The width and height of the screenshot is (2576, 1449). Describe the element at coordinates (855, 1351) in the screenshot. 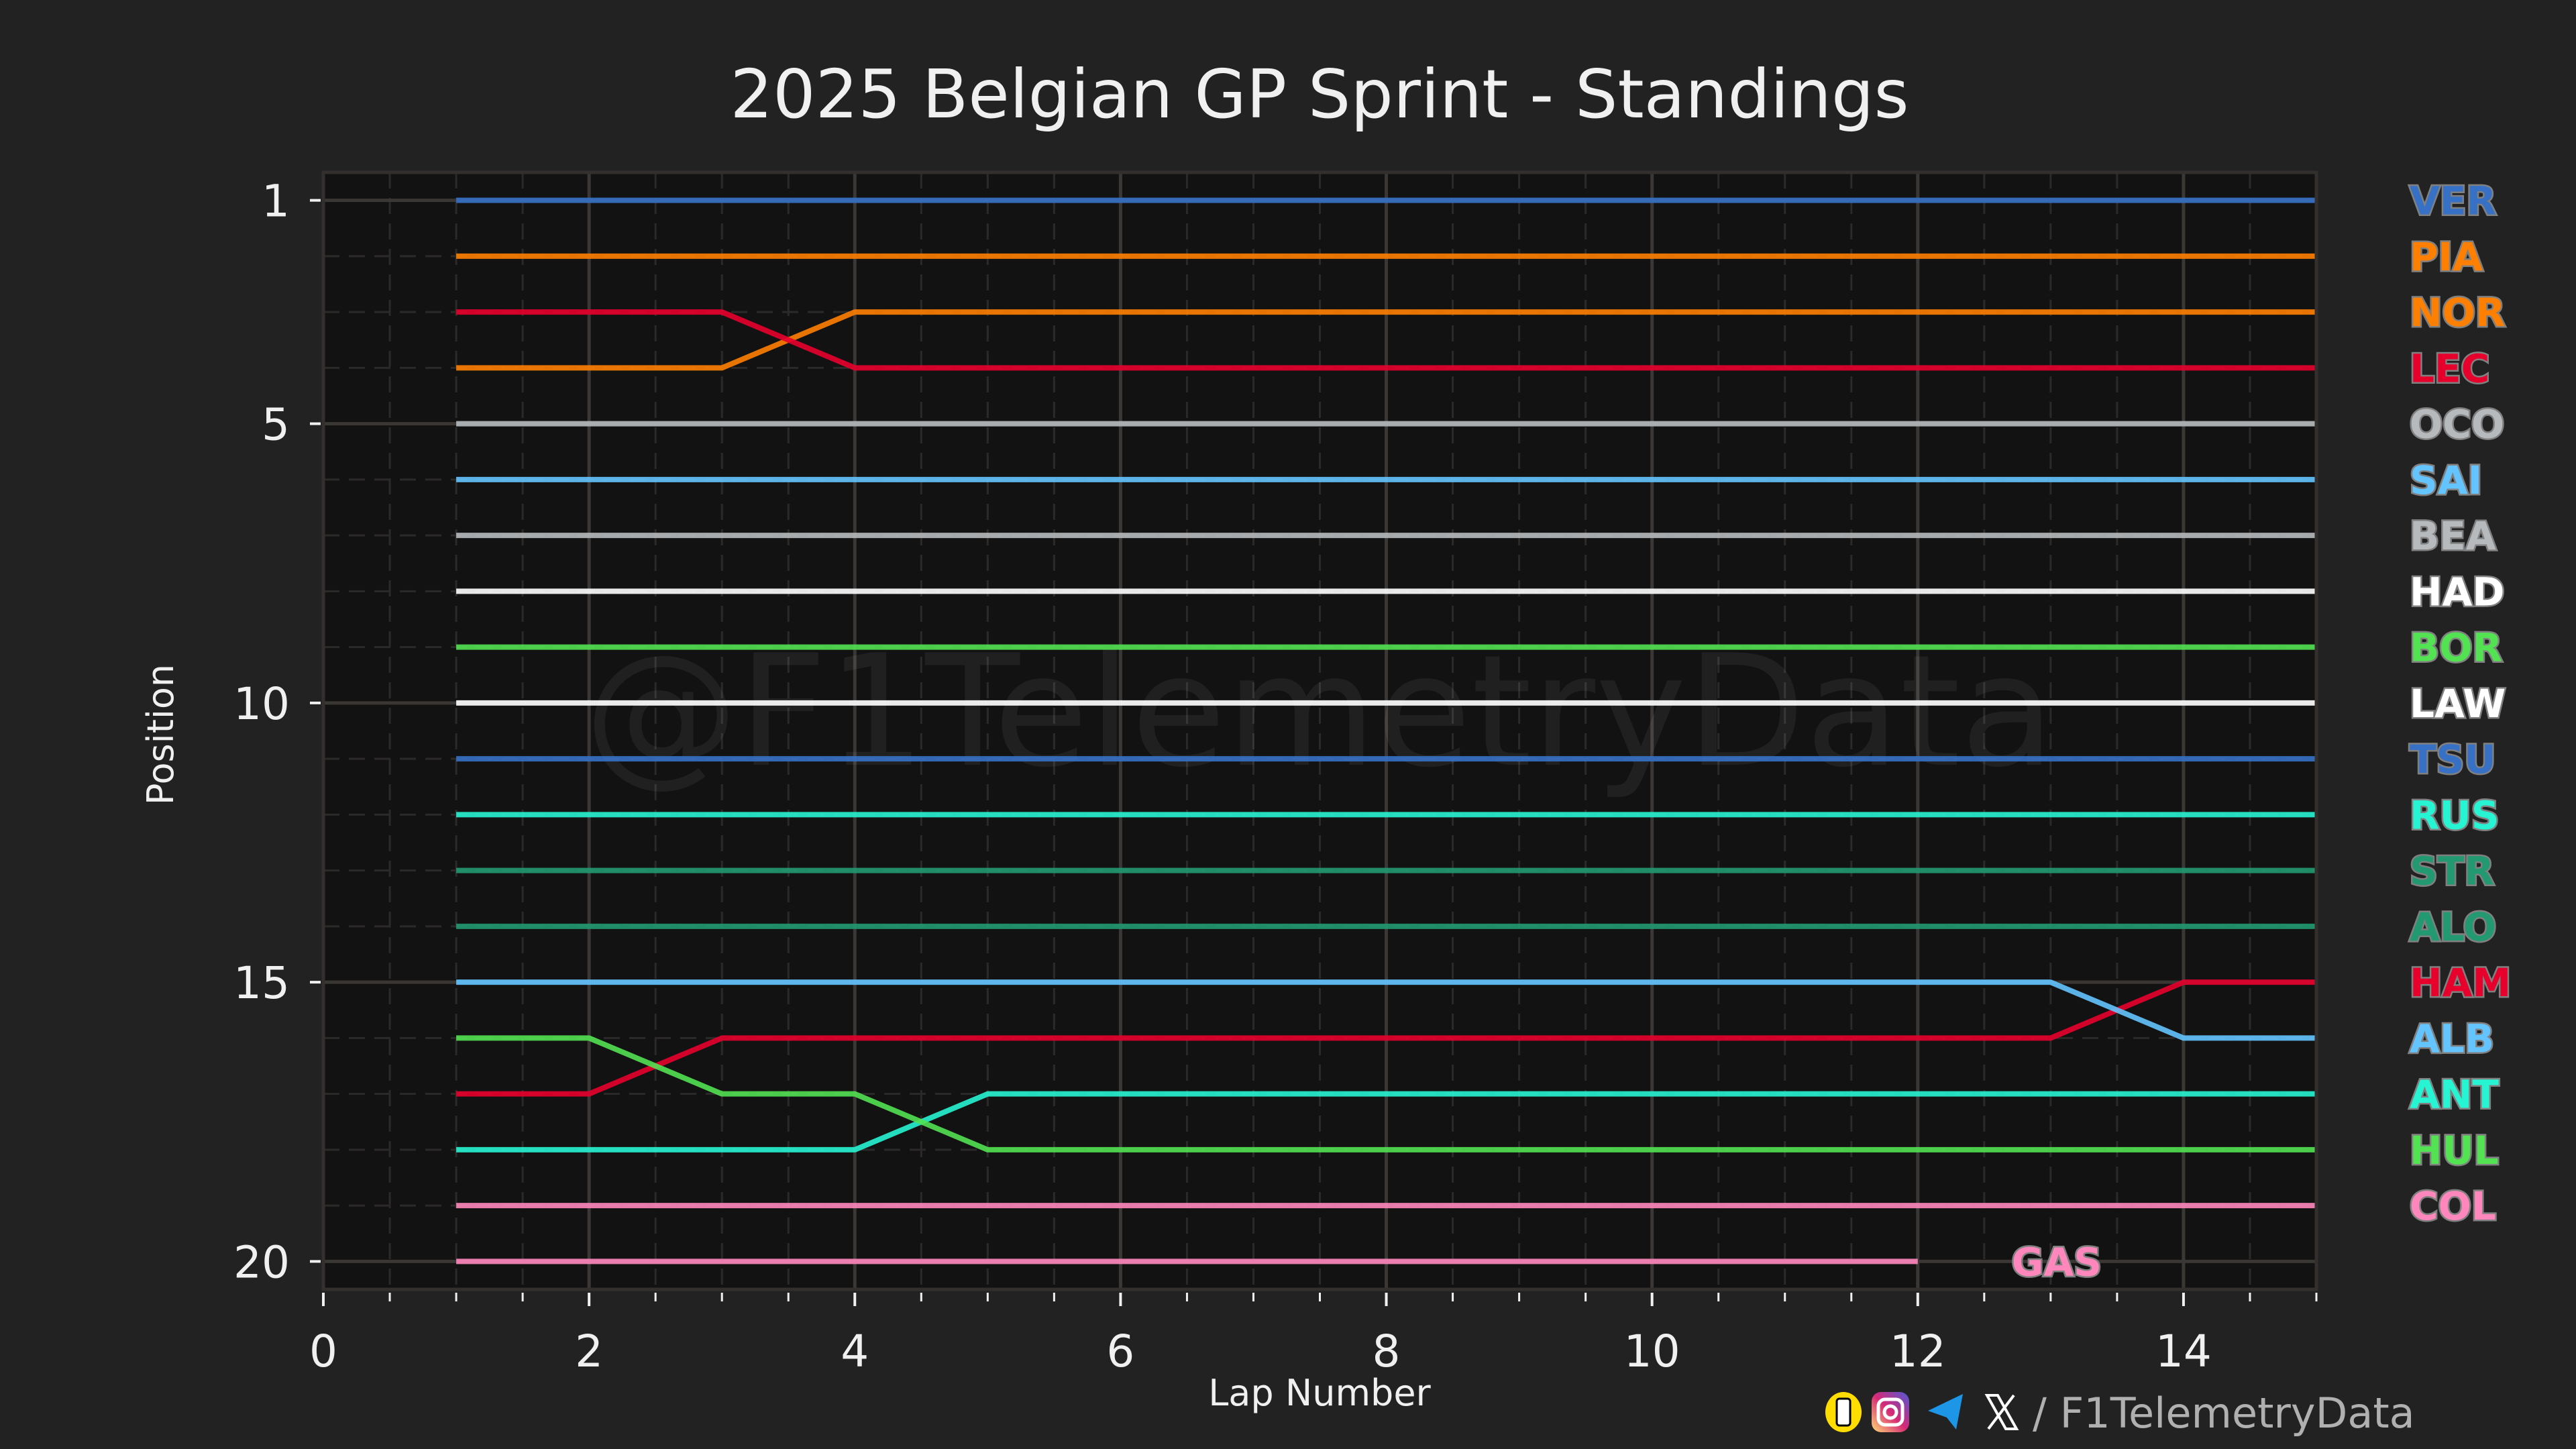

I see `x-tick-label: 4` at that location.